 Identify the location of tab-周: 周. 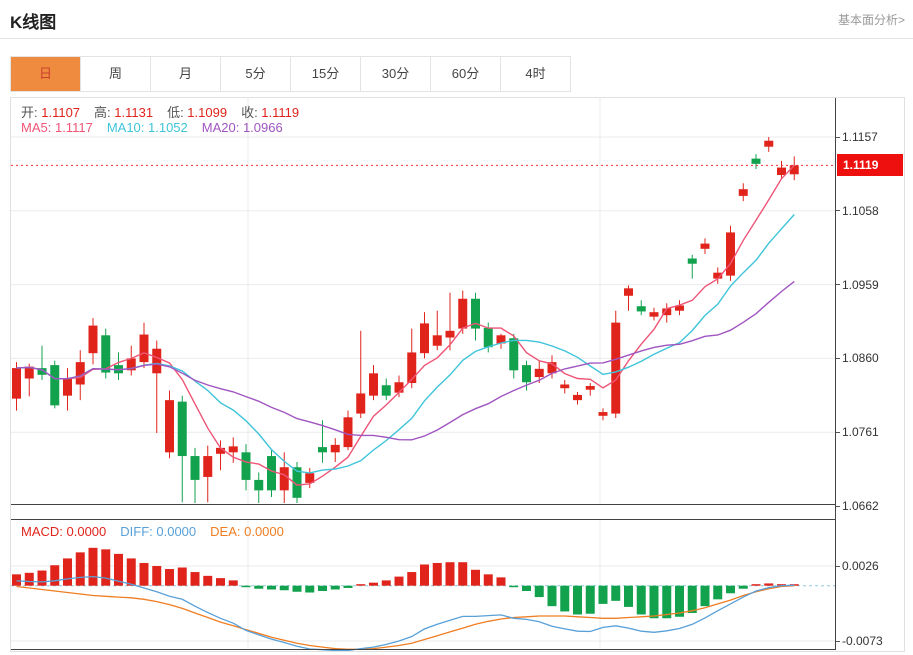
(116, 74).